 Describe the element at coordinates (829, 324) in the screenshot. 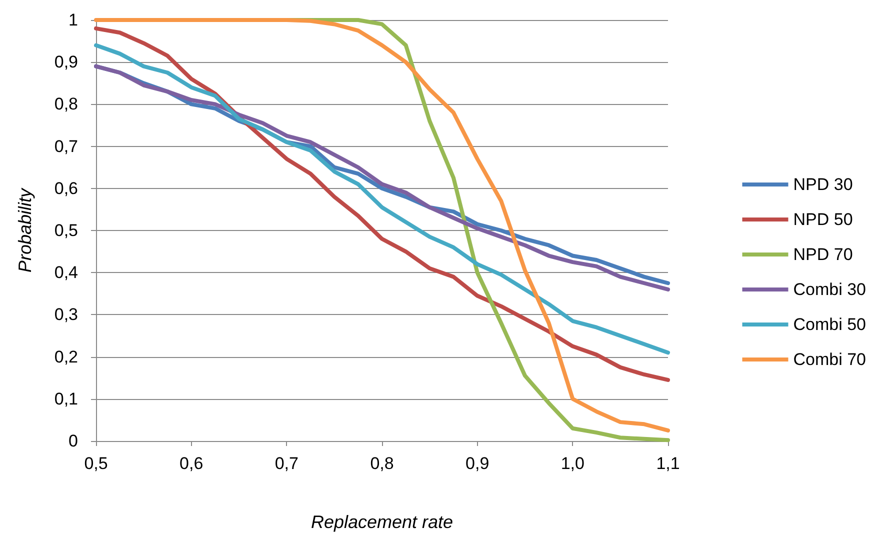

I see `legend-label: Combi 50` at that location.